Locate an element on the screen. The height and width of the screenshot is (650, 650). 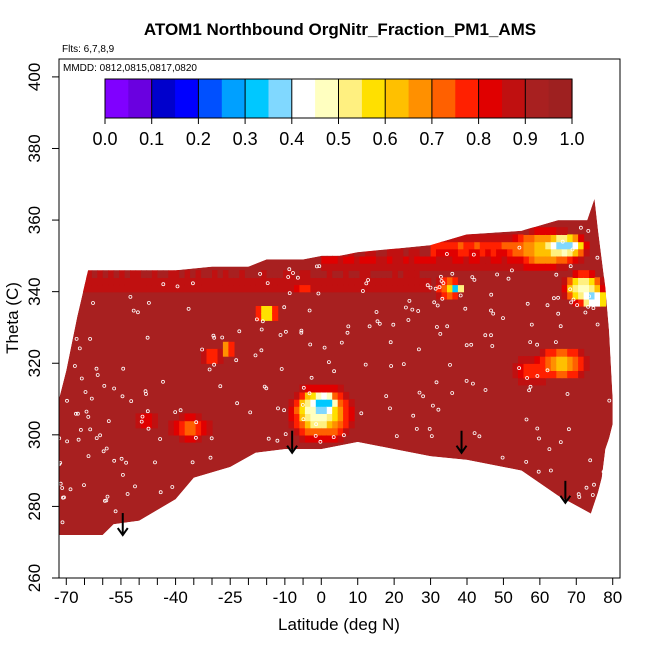
colorbar-tick-label: 0.6 is located at coordinates (385, 139).